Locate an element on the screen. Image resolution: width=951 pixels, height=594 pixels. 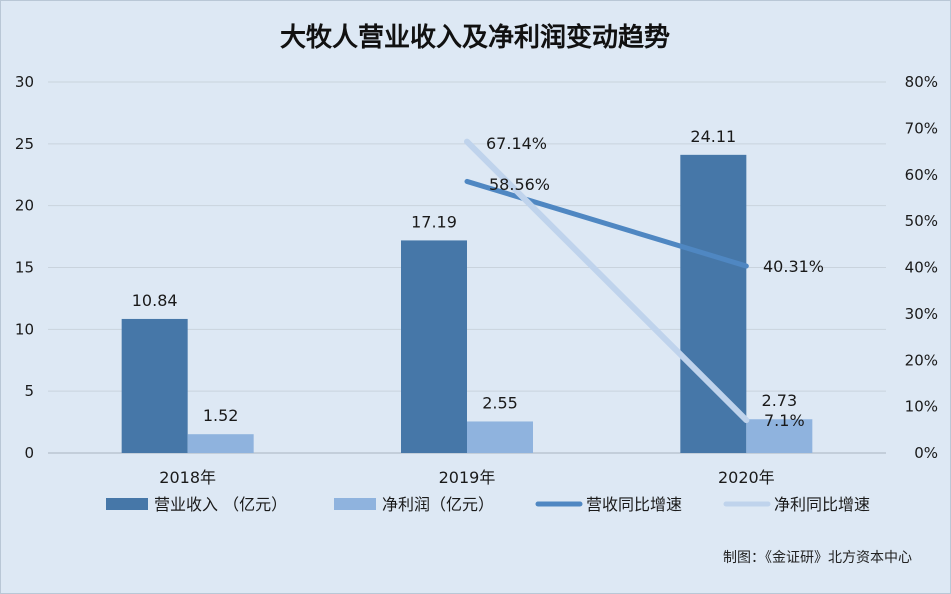
category-label: 2018年 is located at coordinates (187, 477).